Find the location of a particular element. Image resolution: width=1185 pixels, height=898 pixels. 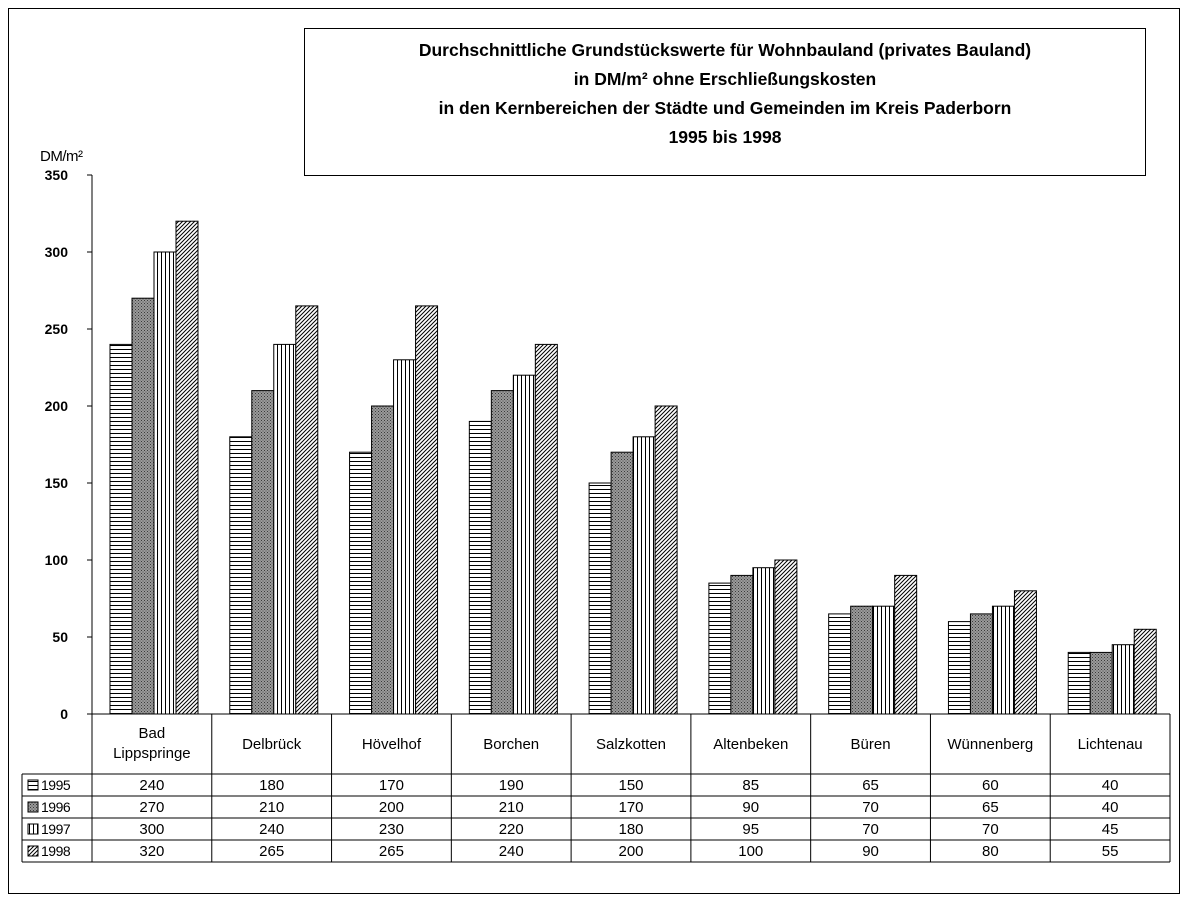

table-value: 220 is located at coordinates (511, 829).